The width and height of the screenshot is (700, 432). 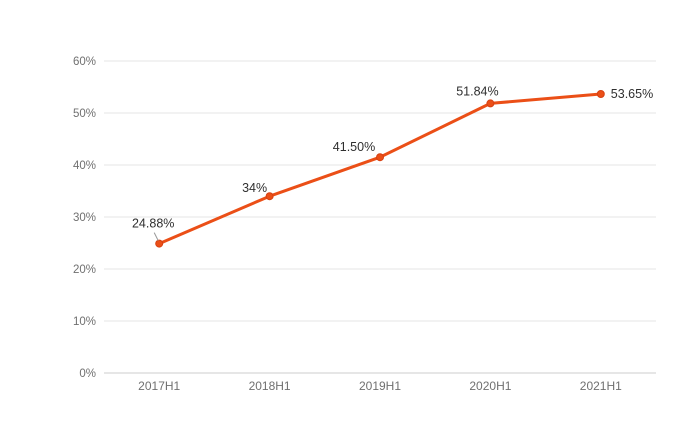 I want to click on x-axis-label: 2020H1, so click(x=490, y=386).